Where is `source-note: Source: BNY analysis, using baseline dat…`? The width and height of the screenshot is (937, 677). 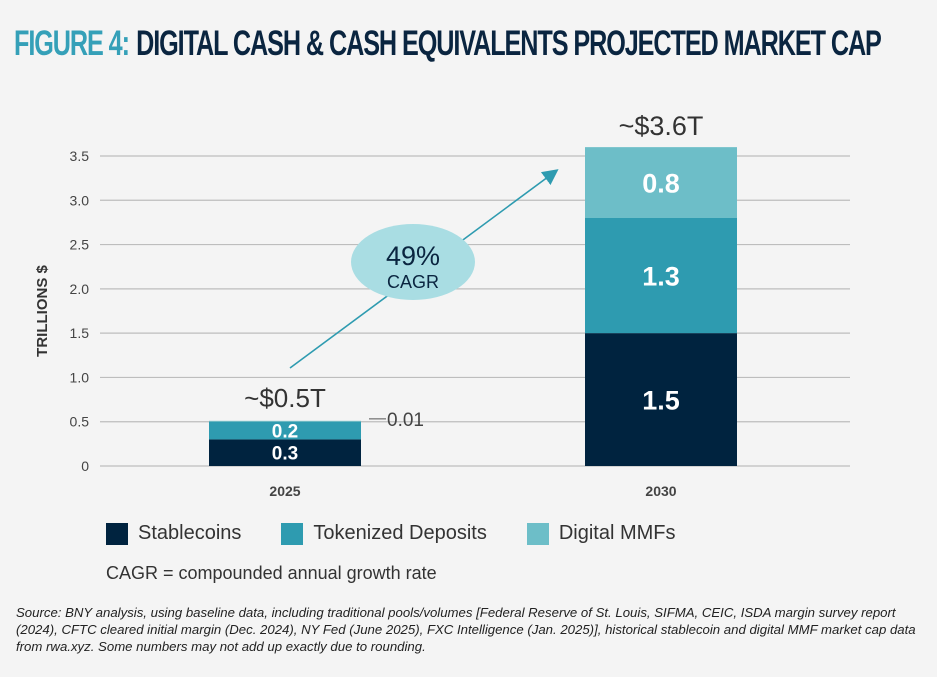
source-note: Source: BNY analysis, using baseline dat… is located at coordinates (466, 629).